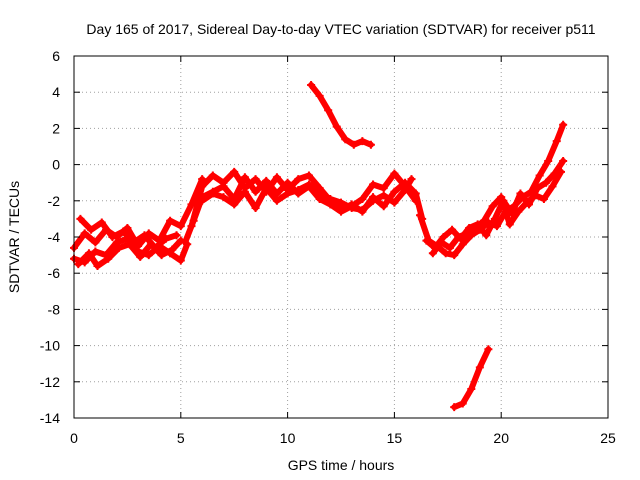 The width and height of the screenshot is (640, 480). Describe the element at coordinates (54, 237) in the screenshot. I see `y-tick-label: -4` at that location.